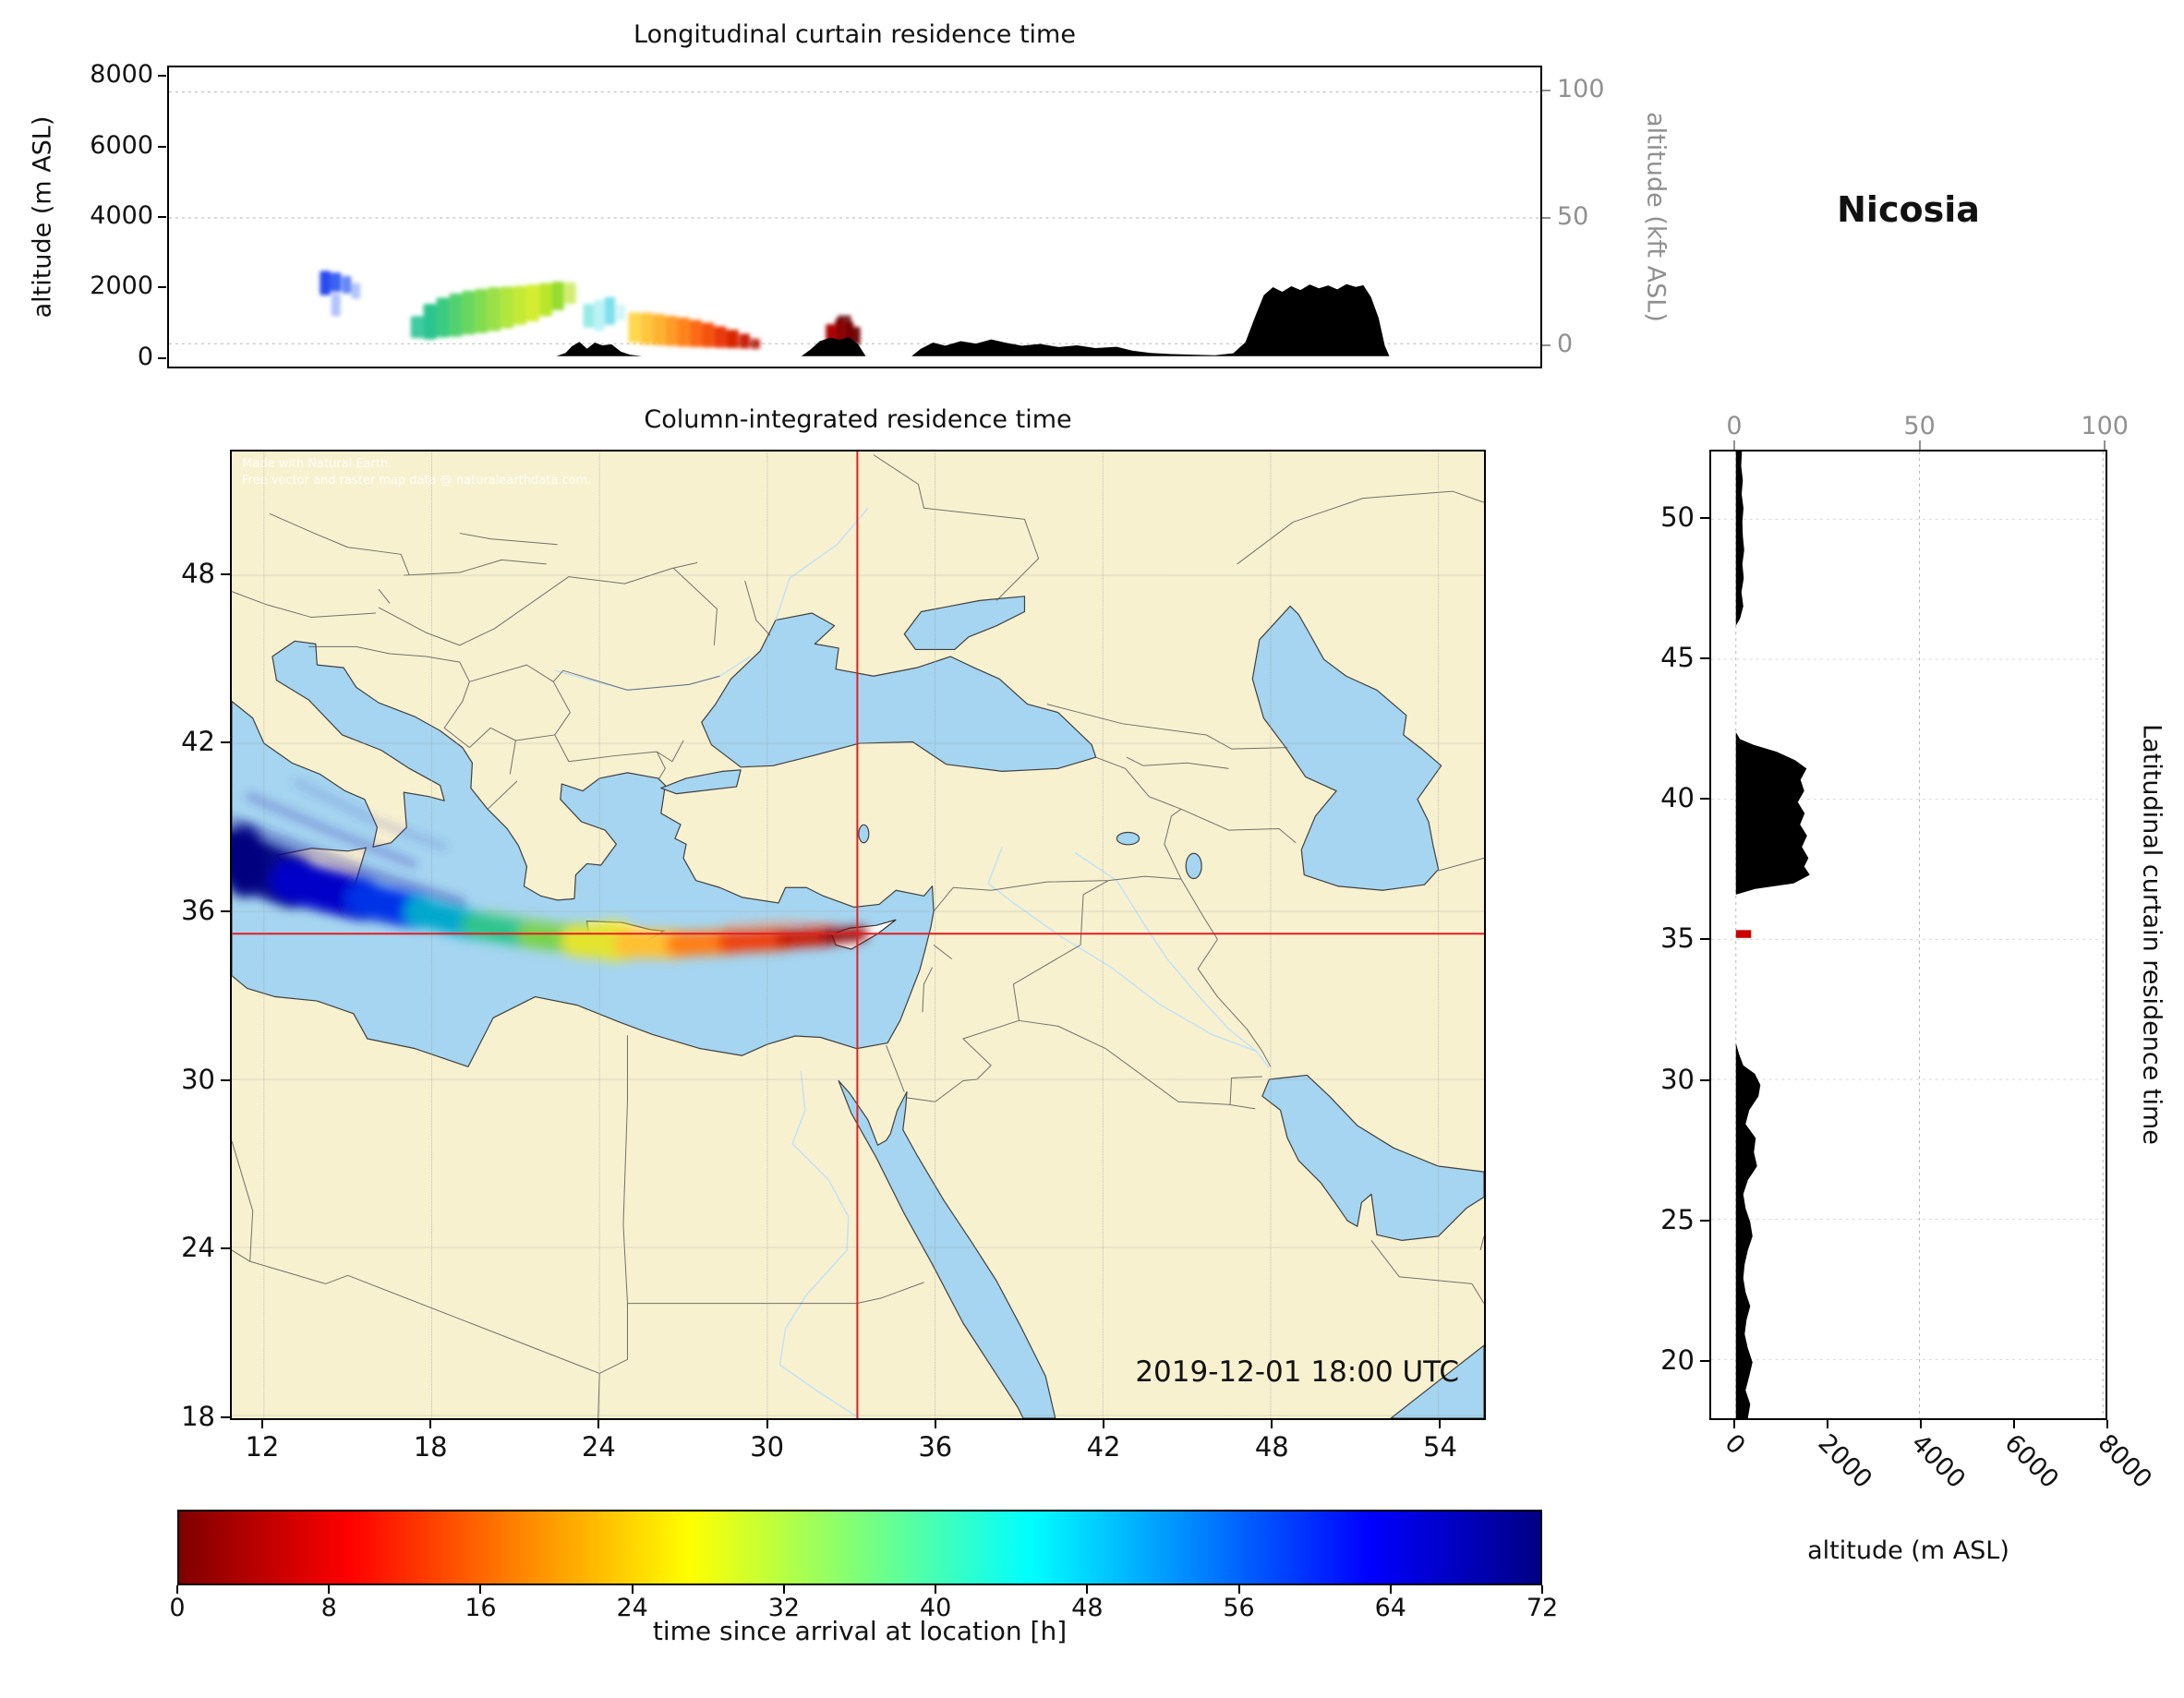 The width and height of the screenshot is (2184, 1698). I want to click on alt-curtain-tick-label: 4000, so click(1938, 1461).